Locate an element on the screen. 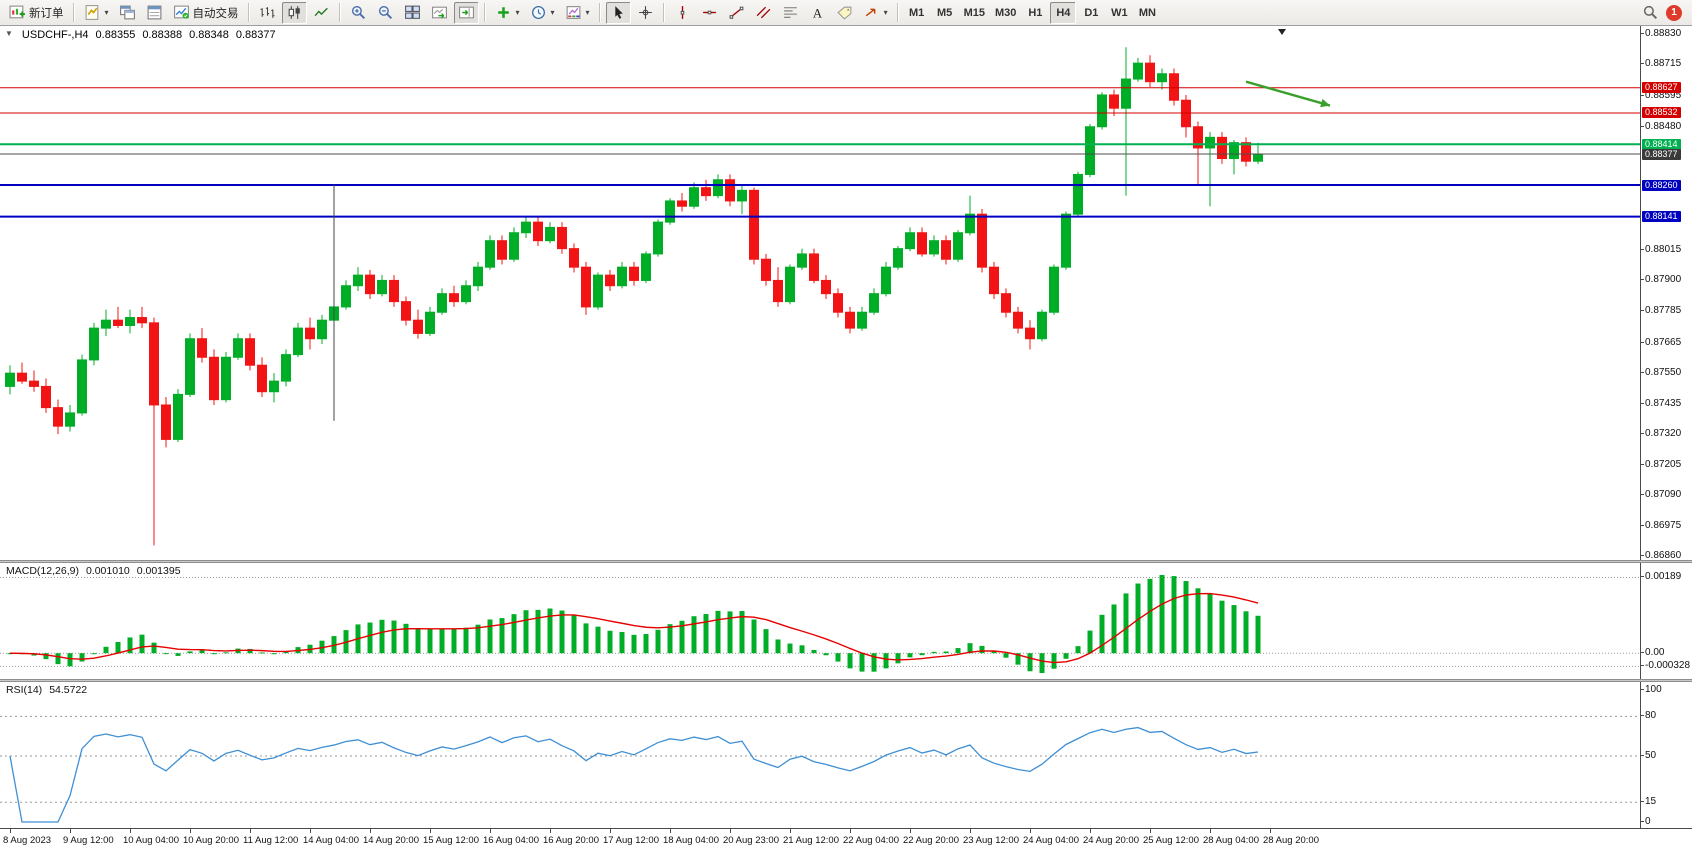 This screenshot has height=855, width=1692. auto-scroll-button is located at coordinates (439, 13).